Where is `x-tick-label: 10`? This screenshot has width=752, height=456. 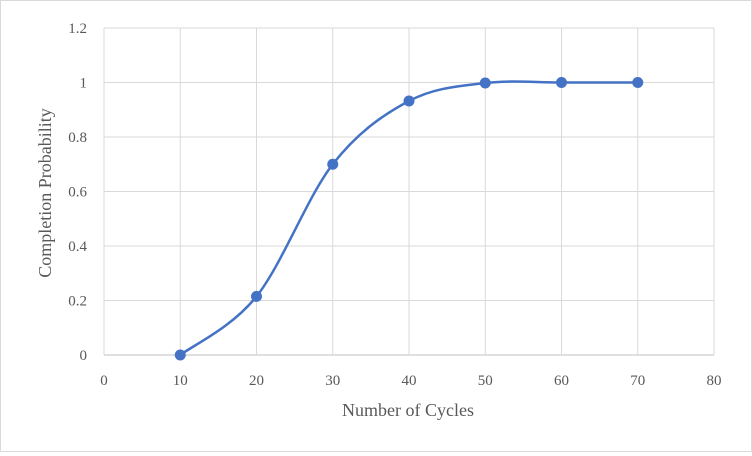 x-tick-label: 10 is located at coordinates (180, 381).